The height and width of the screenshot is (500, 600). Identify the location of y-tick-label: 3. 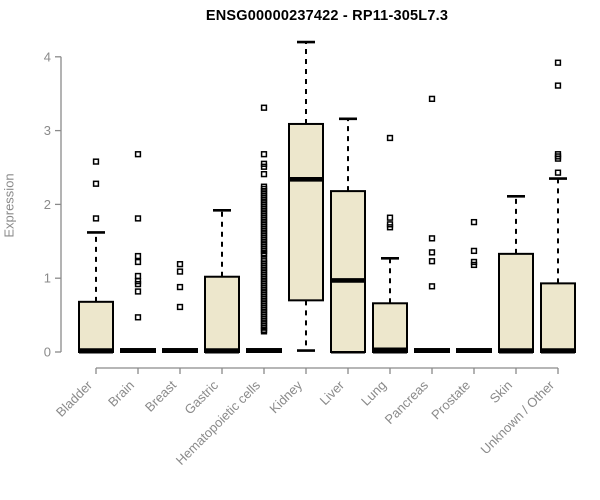
(47, 130).